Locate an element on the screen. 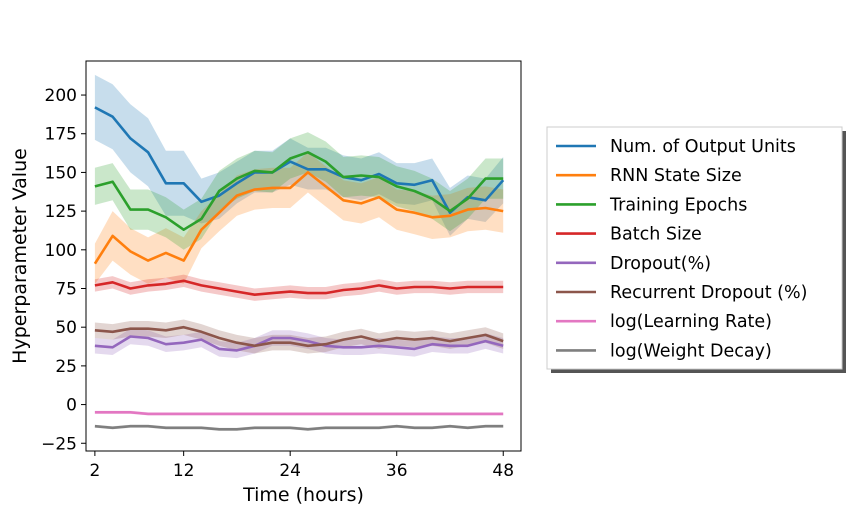  legend-label-num-of-output-units: Num. of Output Units is located at coordinates (703, 147).